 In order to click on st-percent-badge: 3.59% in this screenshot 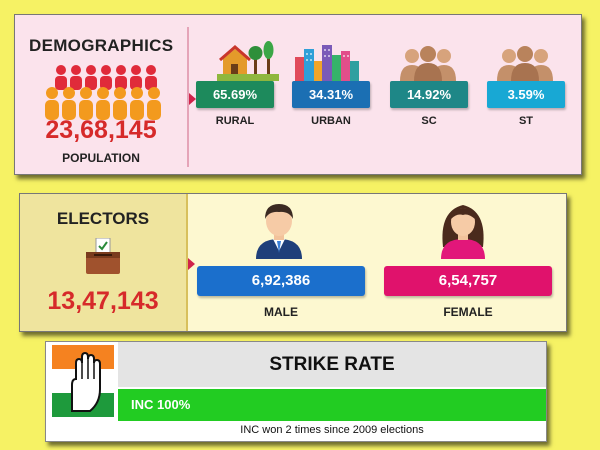, I will do `click(526, 94)`.